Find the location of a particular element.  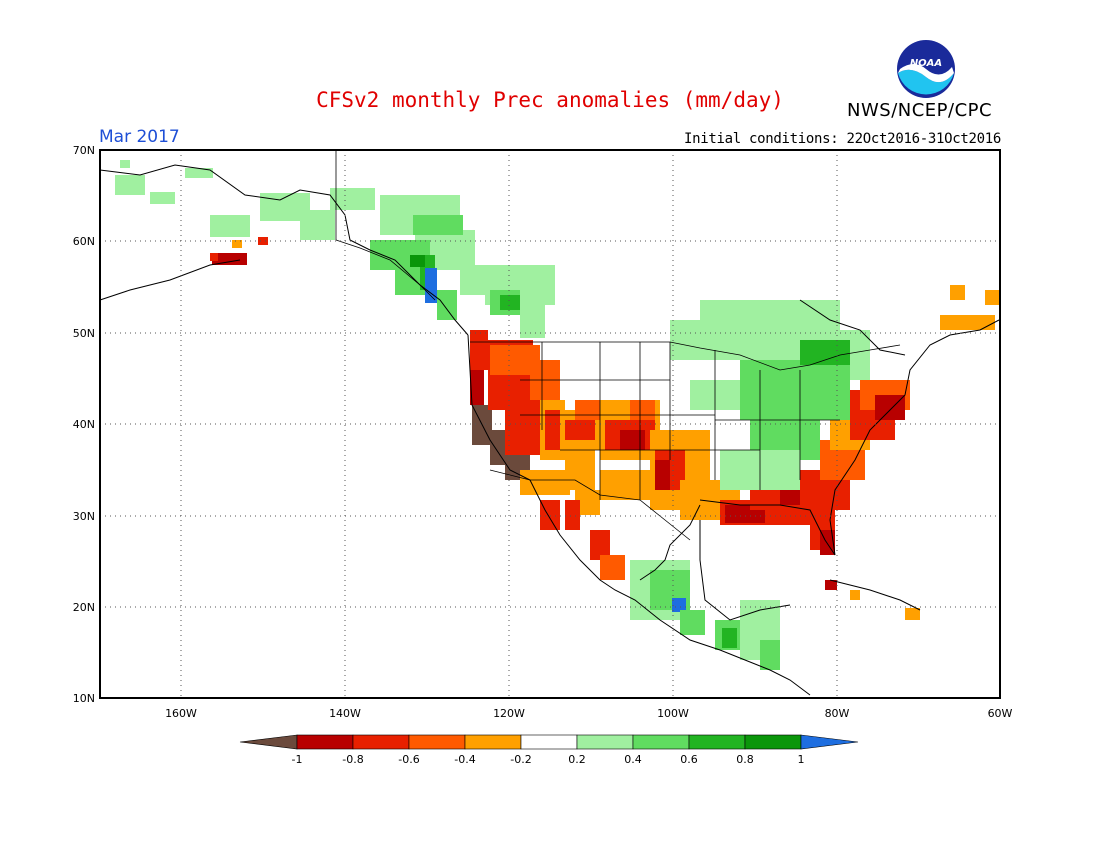

lon-label: 80W is located at coordinates (837, 713).